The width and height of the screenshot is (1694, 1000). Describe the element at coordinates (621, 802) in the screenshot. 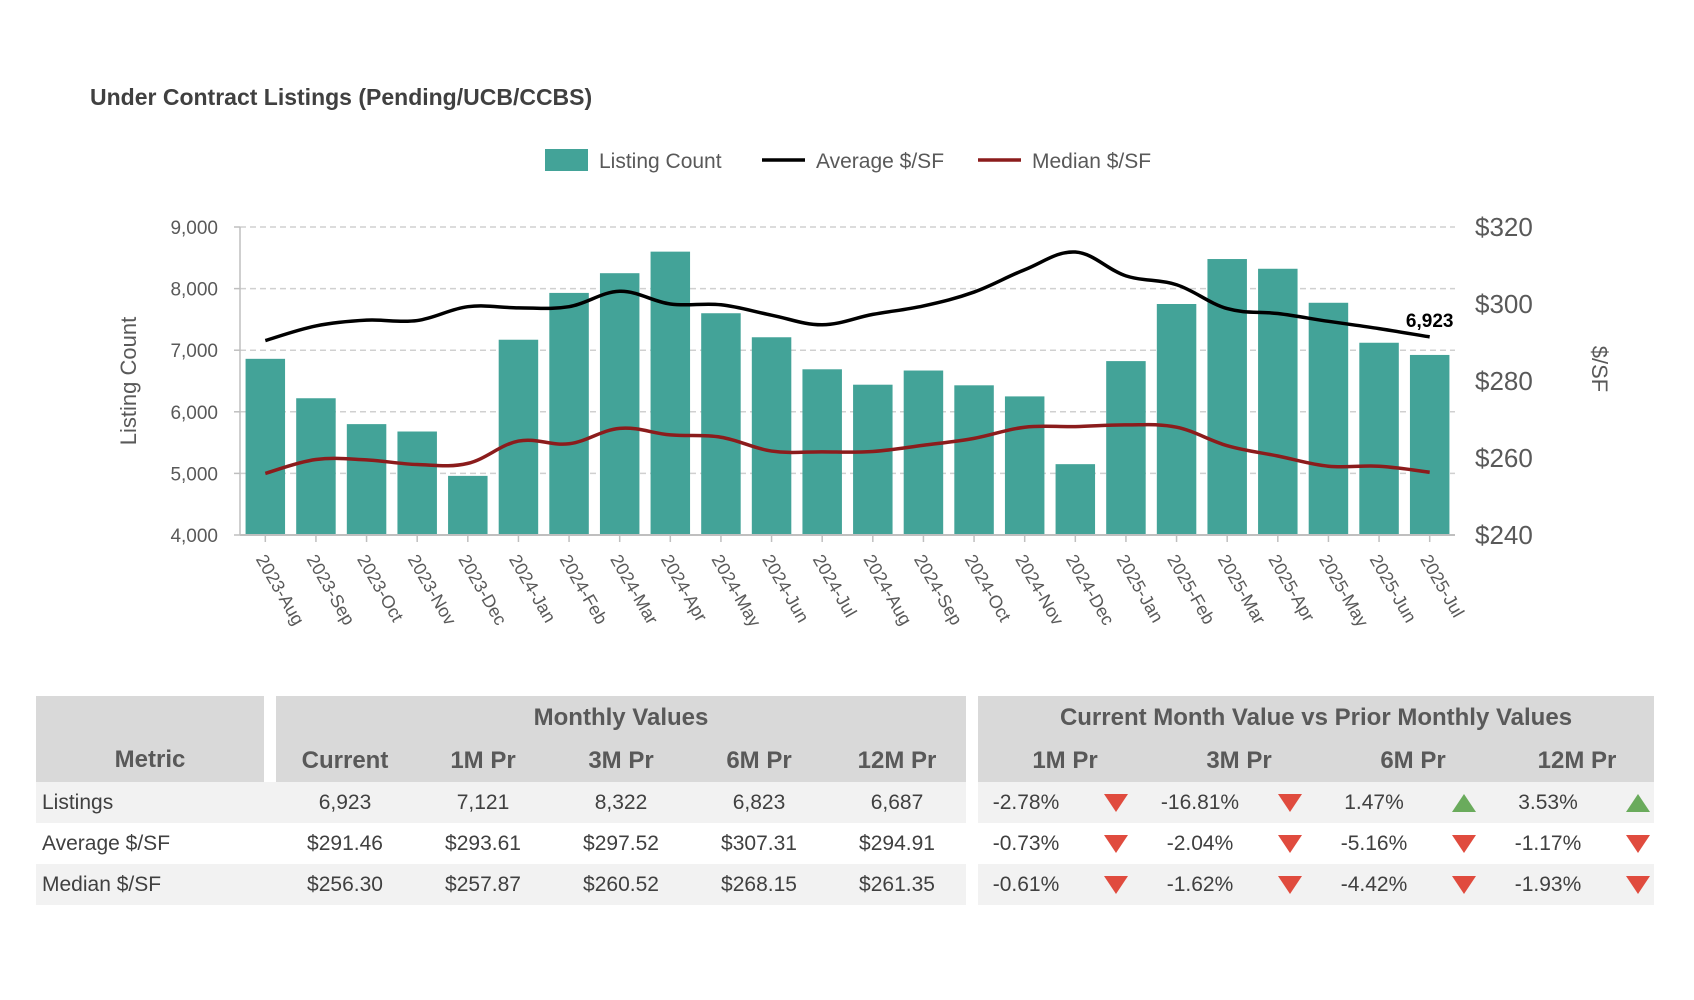

I see `value-cell: 8,322` at that location.